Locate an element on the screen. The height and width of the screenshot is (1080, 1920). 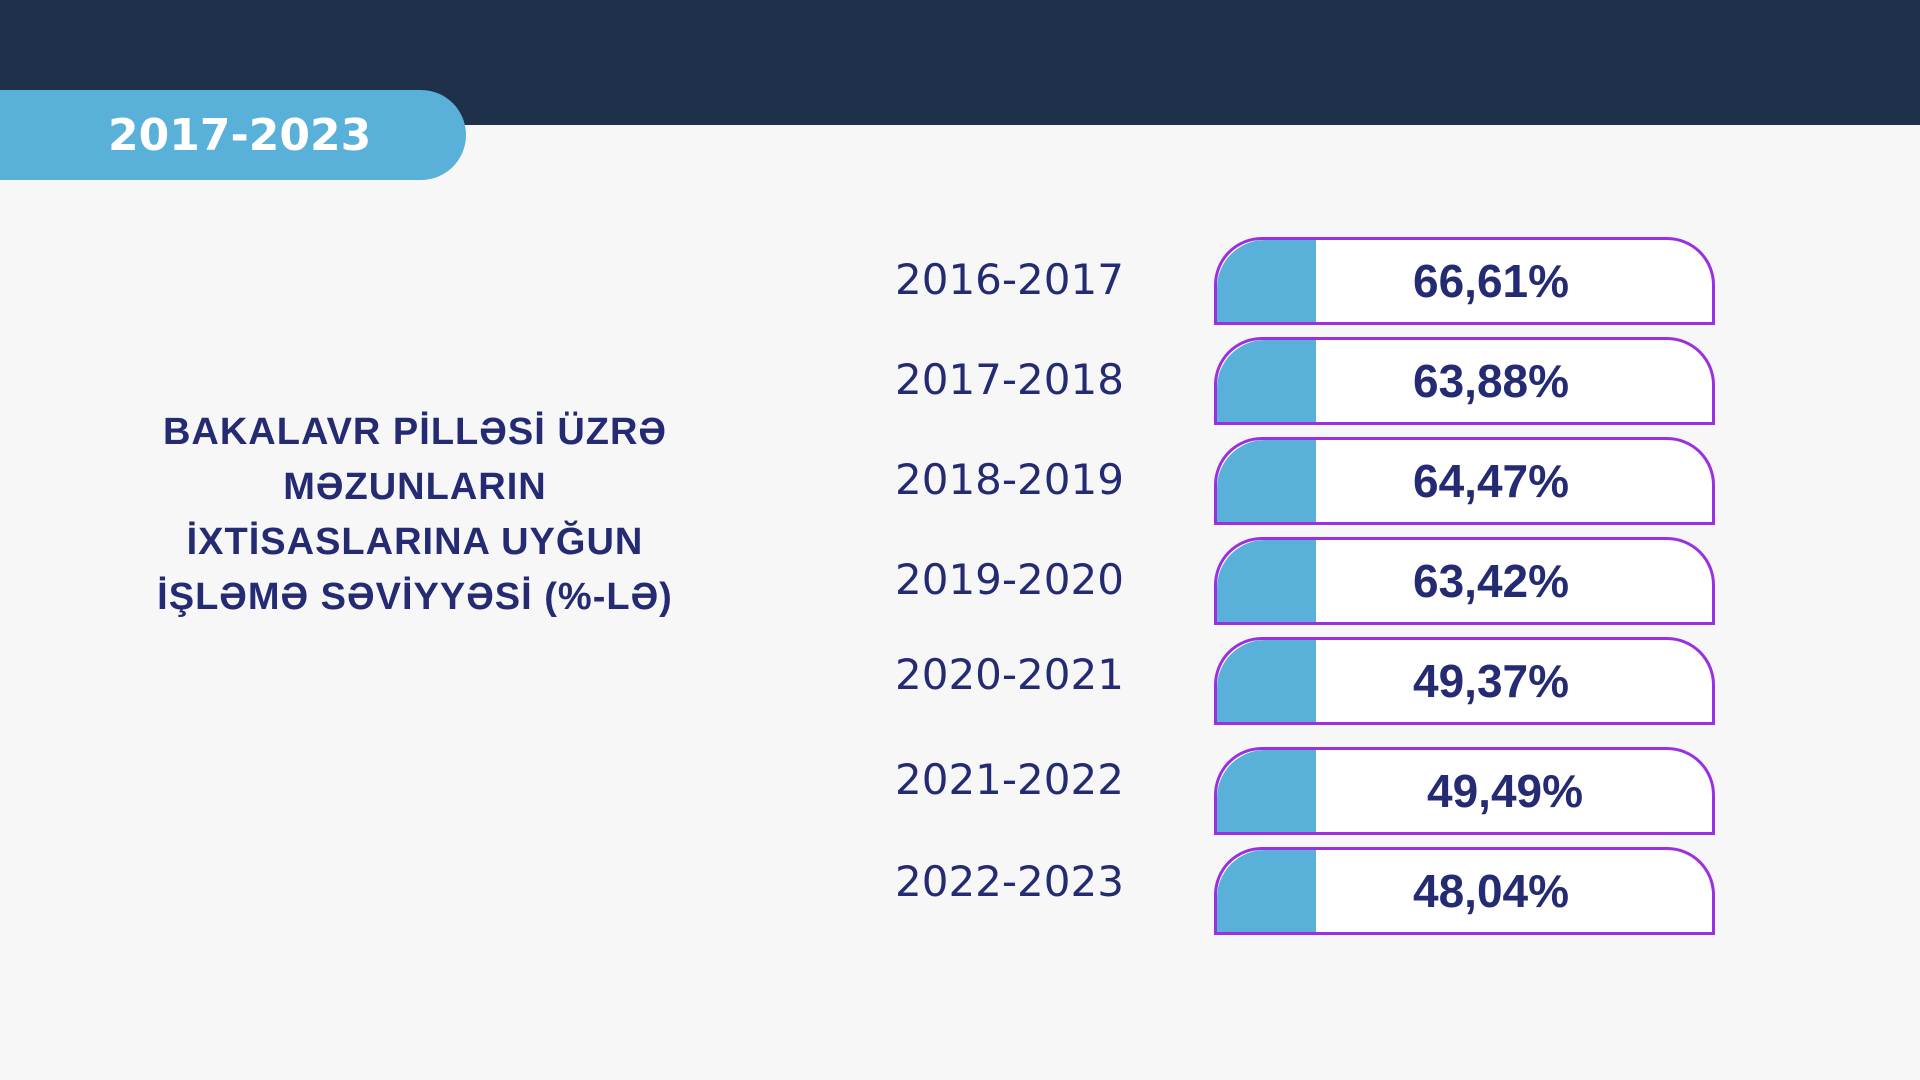
value-box: 49,49% is located at coordinates (1464, 791).